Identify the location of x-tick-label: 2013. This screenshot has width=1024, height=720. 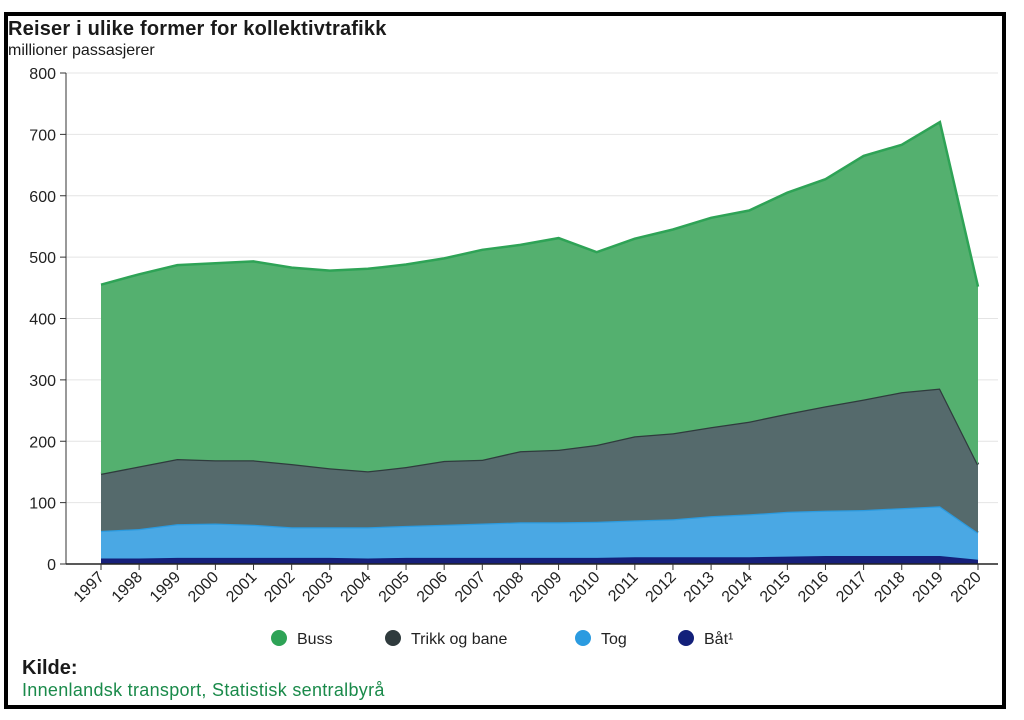
(699, 587).